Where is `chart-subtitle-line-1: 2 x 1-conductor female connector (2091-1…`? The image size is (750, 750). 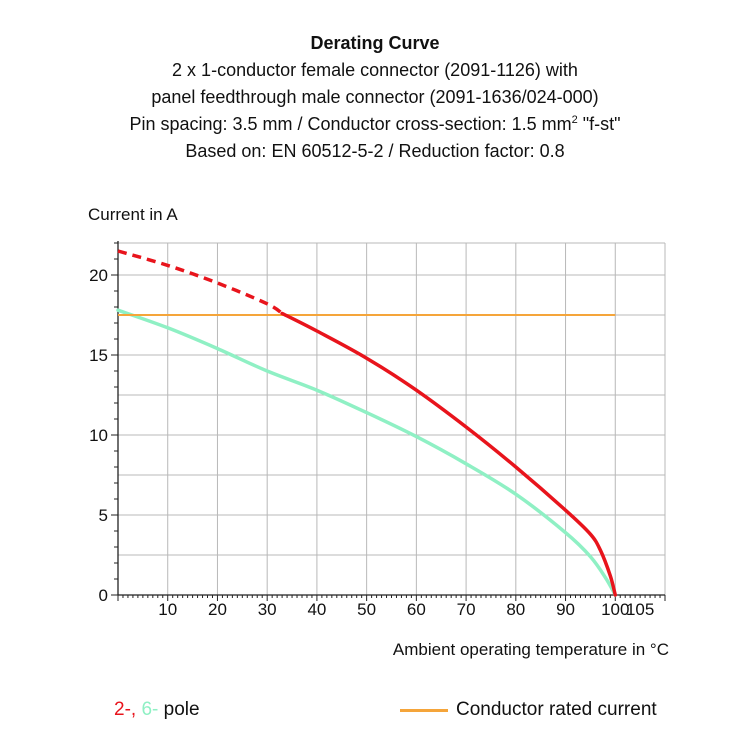 chart-subtitle-line-1: 2 x 1-conductor female connector (2091-1… is located at coordinates (375, 70).